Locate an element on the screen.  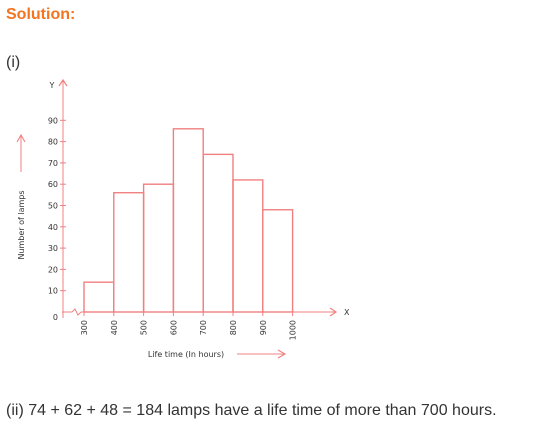
x-axis-arrow is located at coordinates (333, 312).